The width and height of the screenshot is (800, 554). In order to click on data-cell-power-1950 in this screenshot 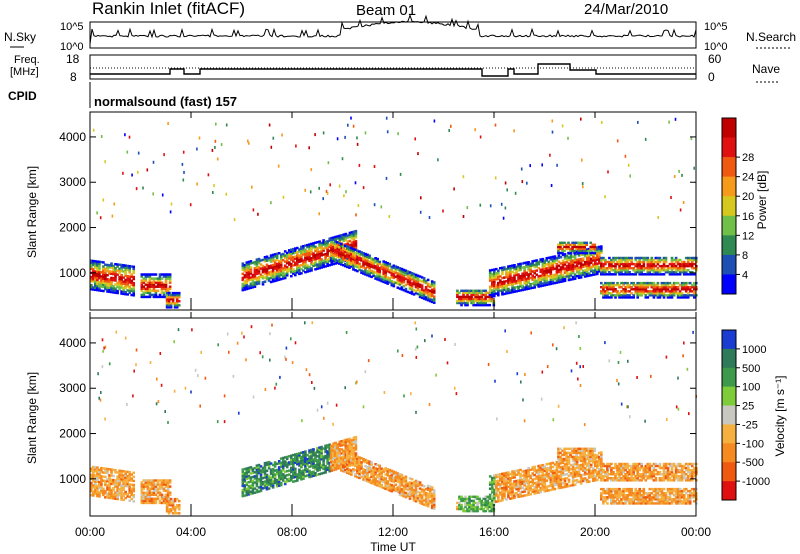, I will do `click(545, 263)`.